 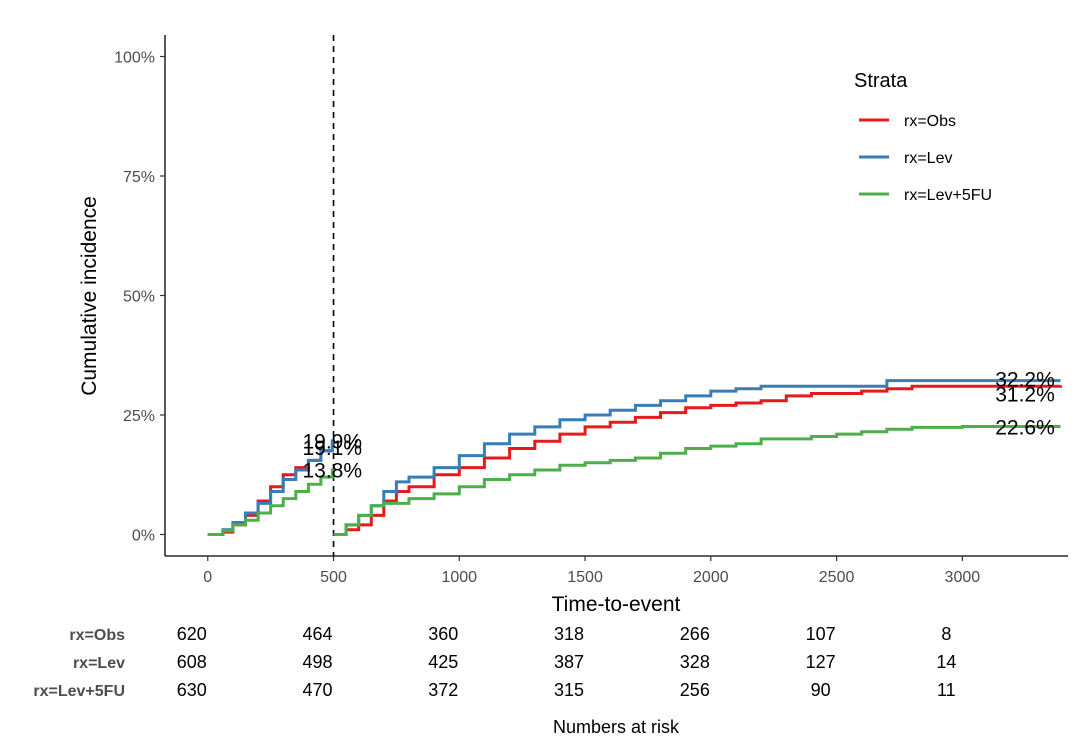 What do you see at coordinates (443, 690) in the screenshot?
I see `risk-value: 372` at bounding box center [443, 690].